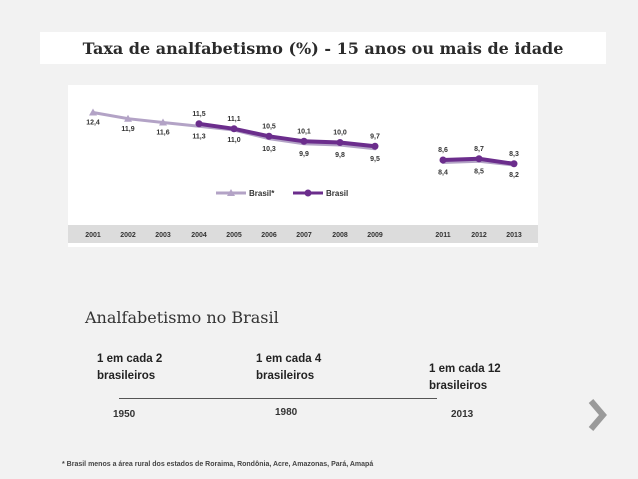  What do you see at coordinates (231, 192) in the screenshot?
I see `legend-marker-brasil-star` at bounding box center [231, 192].